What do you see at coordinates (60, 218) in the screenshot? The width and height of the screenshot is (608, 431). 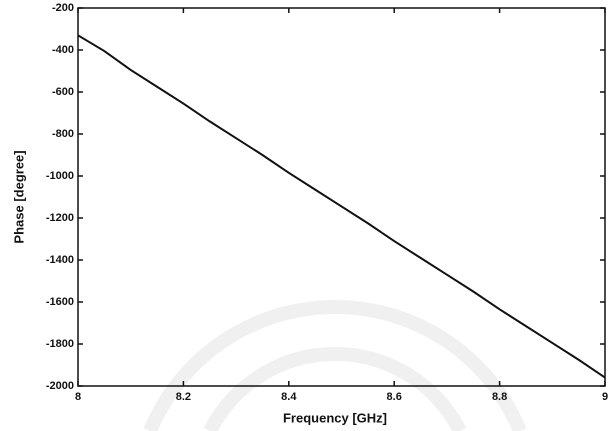 I see `y-tick-label: -1200` at bounding box center [60, 218].